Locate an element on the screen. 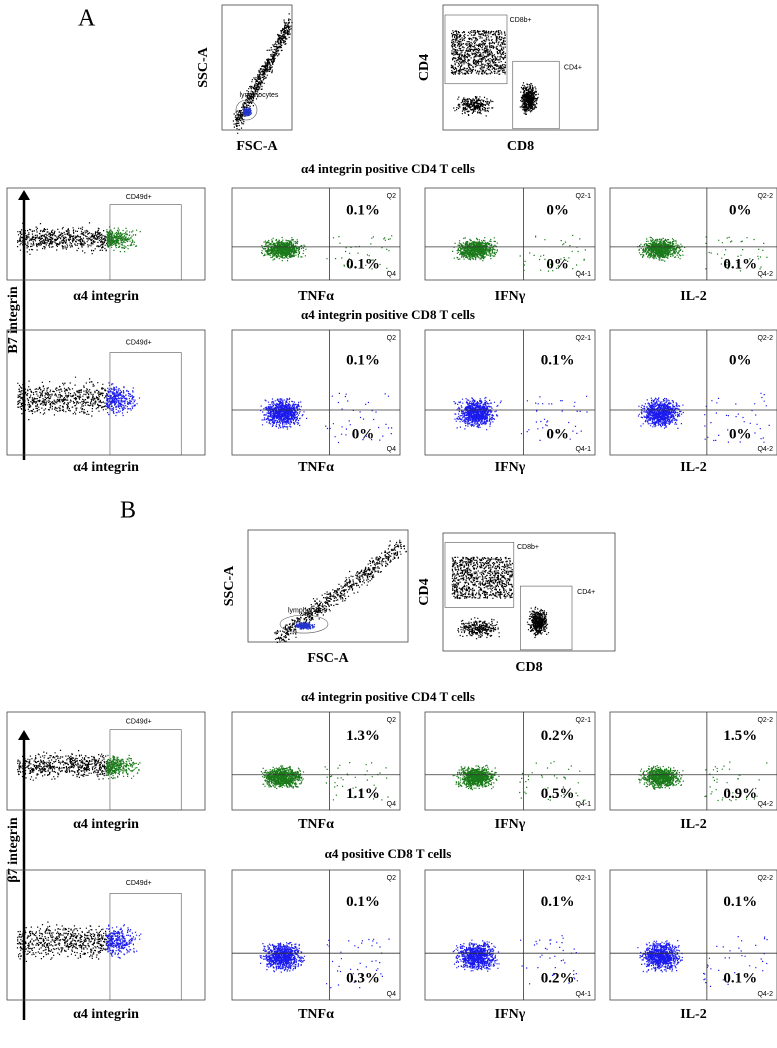 The image size is (777, 1048). y-axis-label: Β7 integrin is located at coordinates (13, 319).